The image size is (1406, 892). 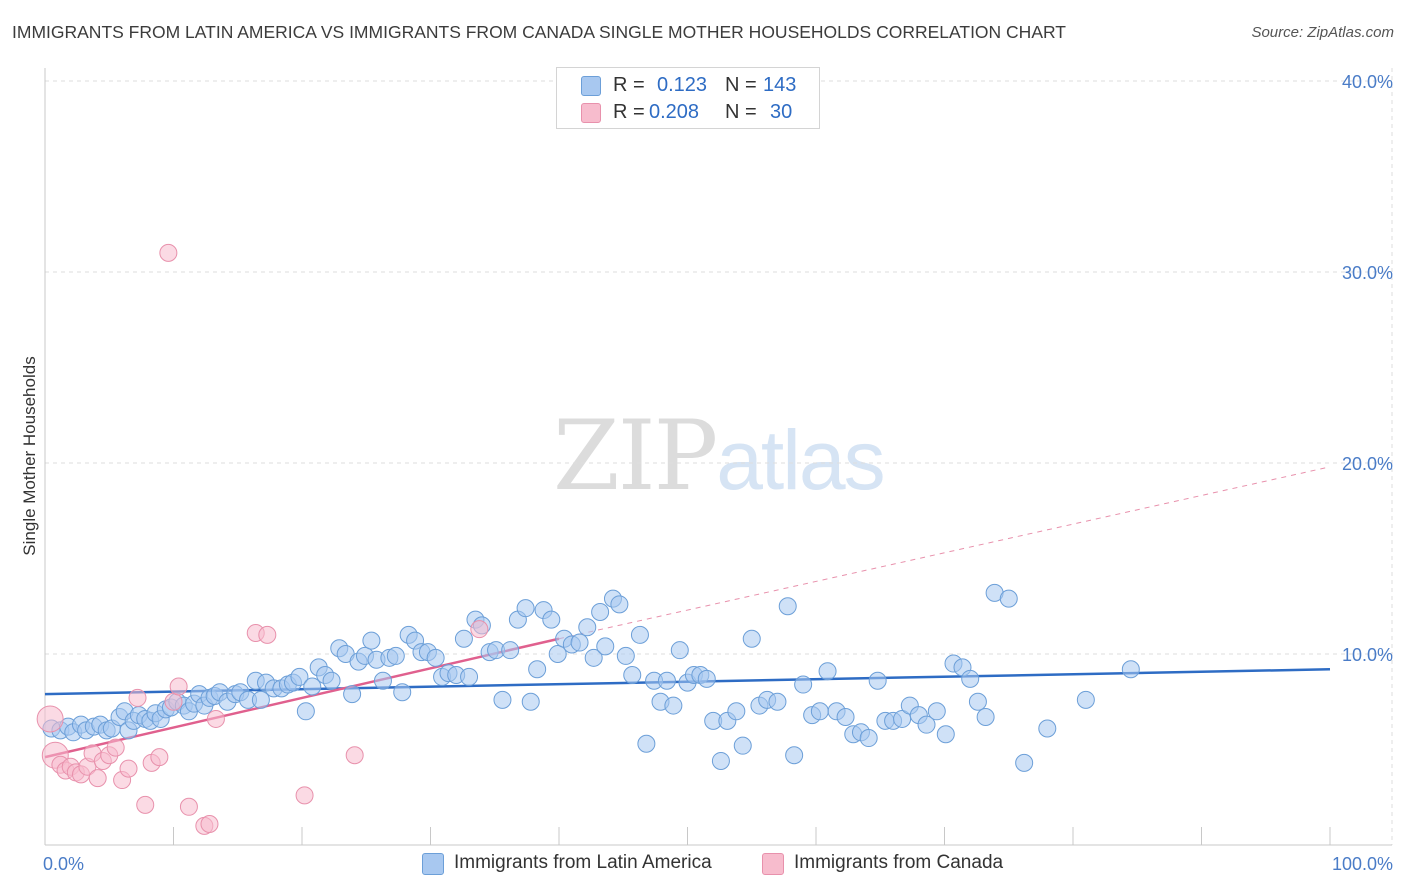 I want to click on source-note: Source: ZipAtlas.com, so click(x=1322, y=32).